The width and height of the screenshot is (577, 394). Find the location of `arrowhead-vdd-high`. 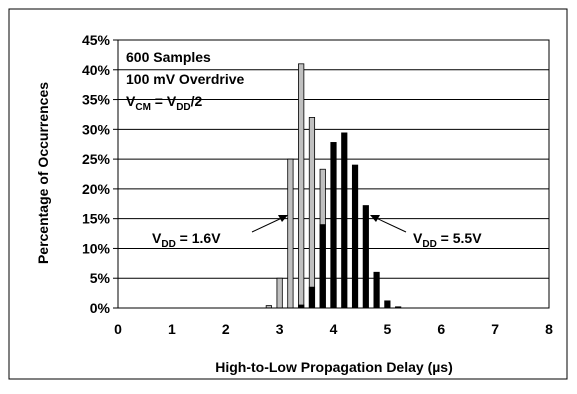

arrowhead-vdd-high is located at coordinates (375, 218).